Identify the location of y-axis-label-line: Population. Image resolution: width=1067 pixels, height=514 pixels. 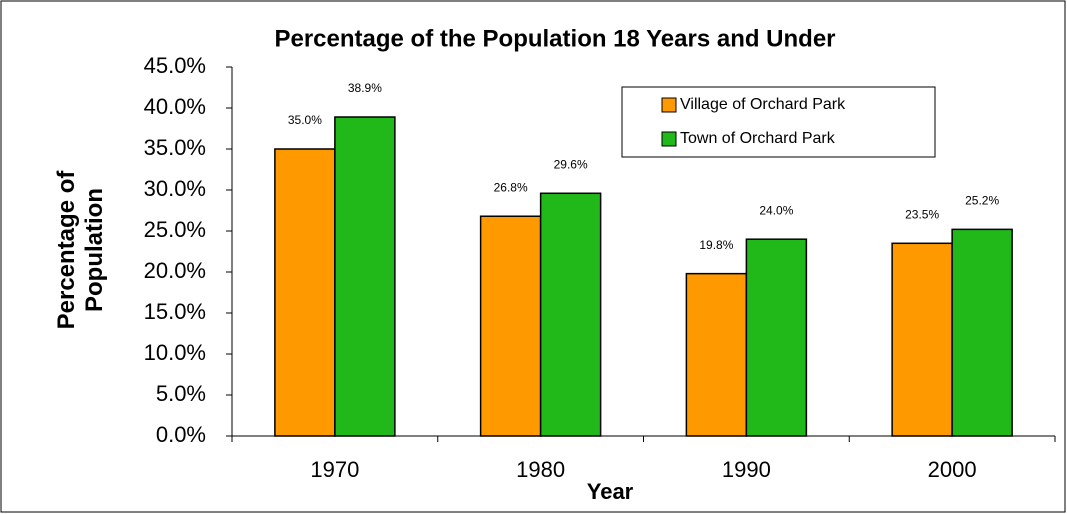
(94, 250).